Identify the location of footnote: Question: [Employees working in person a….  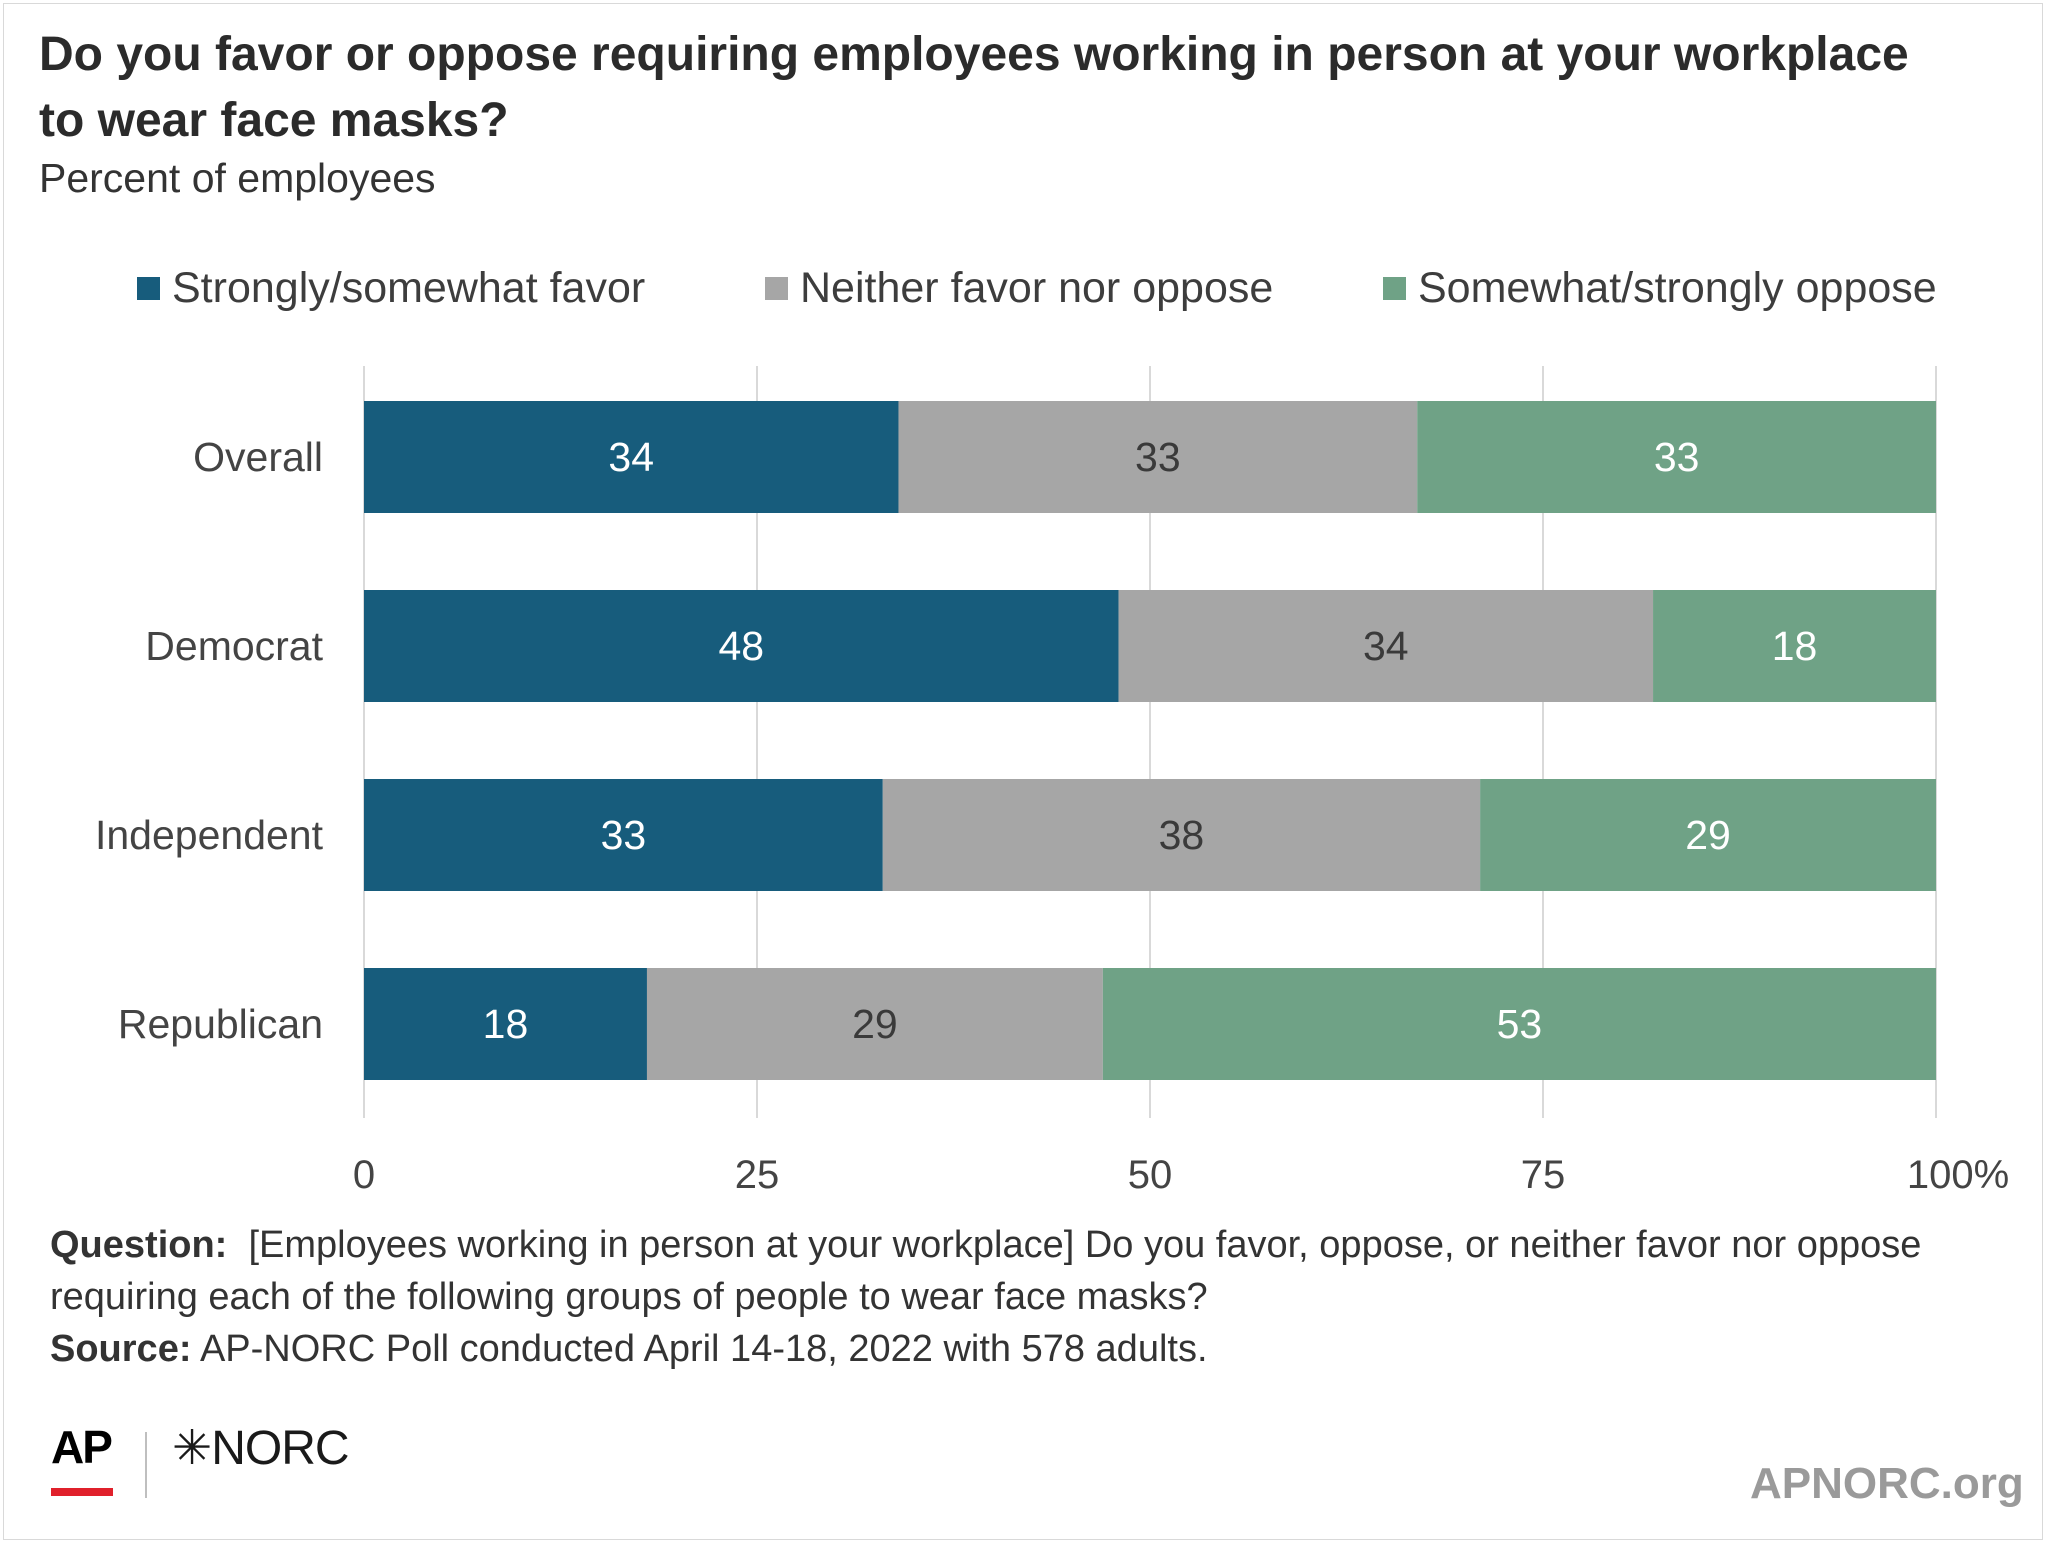
(1030, 1297).